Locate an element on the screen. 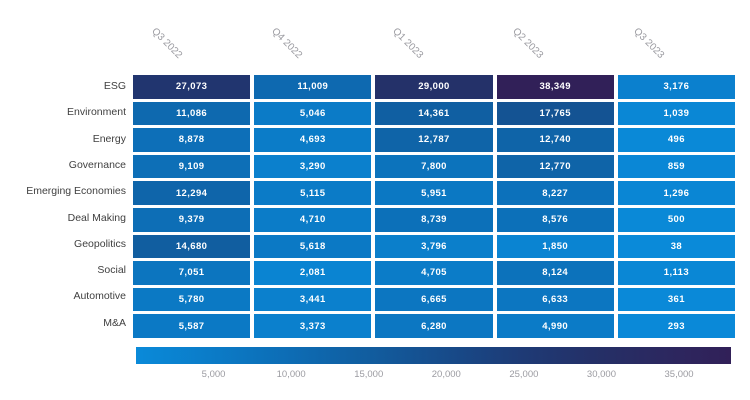 This screenshot has width=750, height=400. heatmap-cell: 8,878 is located at coordinates (192, 140).